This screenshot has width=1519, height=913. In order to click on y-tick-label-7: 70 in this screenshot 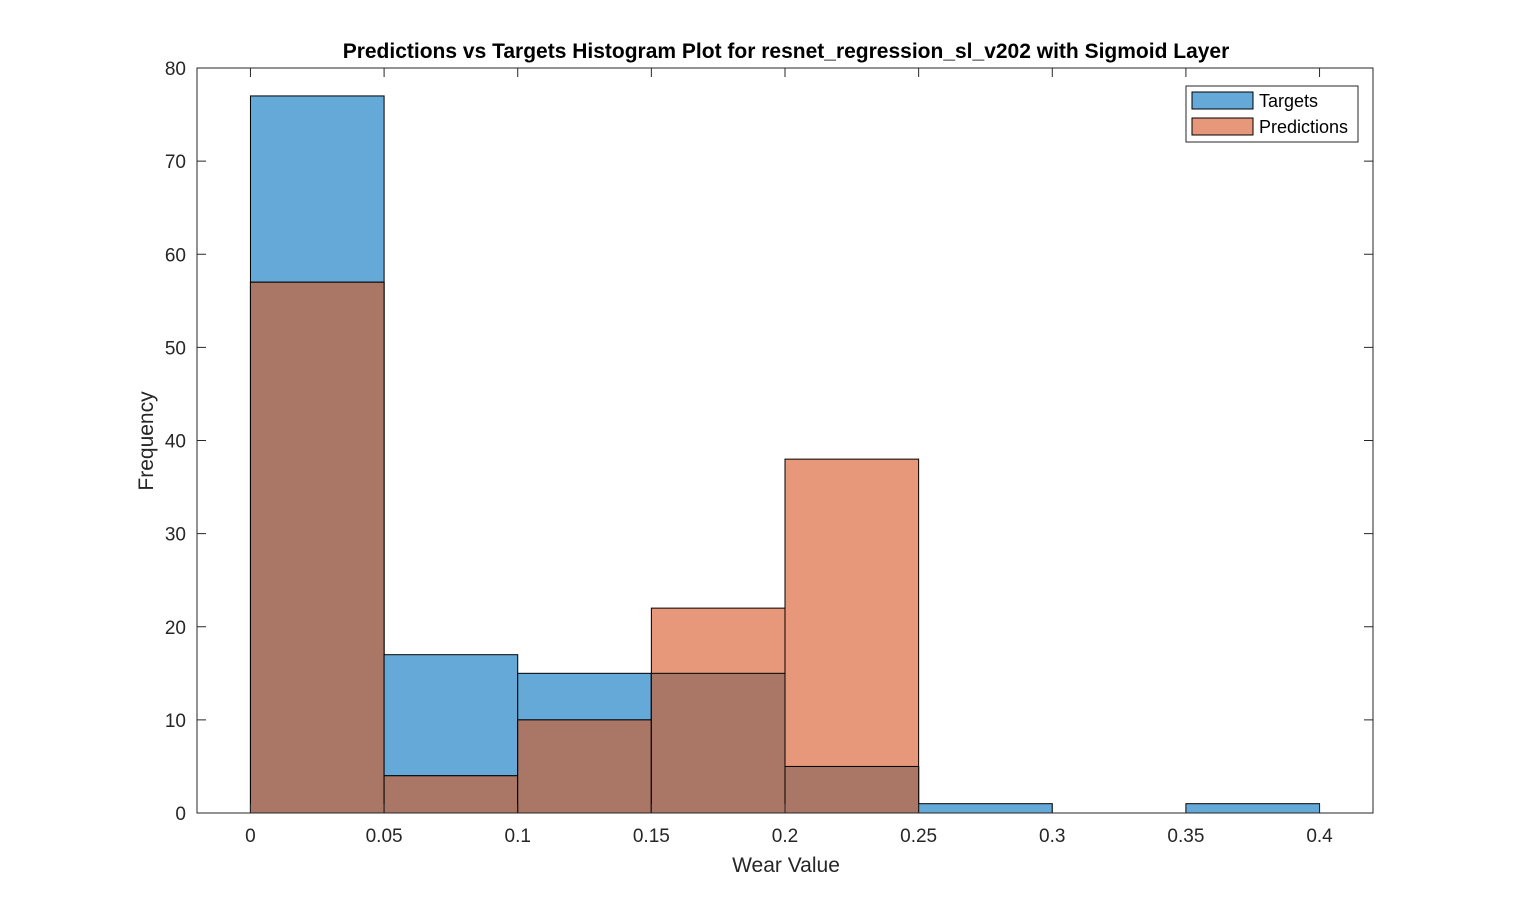, I will do `click(175, 162)`.